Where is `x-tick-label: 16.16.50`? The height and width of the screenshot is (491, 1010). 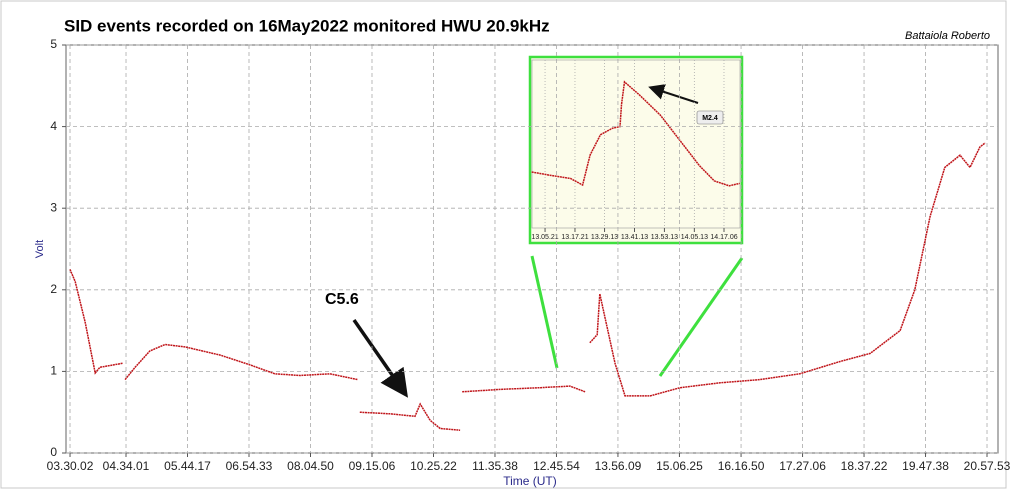
x-tick-label: 16.16.50 is located at coordinates (741, 466).